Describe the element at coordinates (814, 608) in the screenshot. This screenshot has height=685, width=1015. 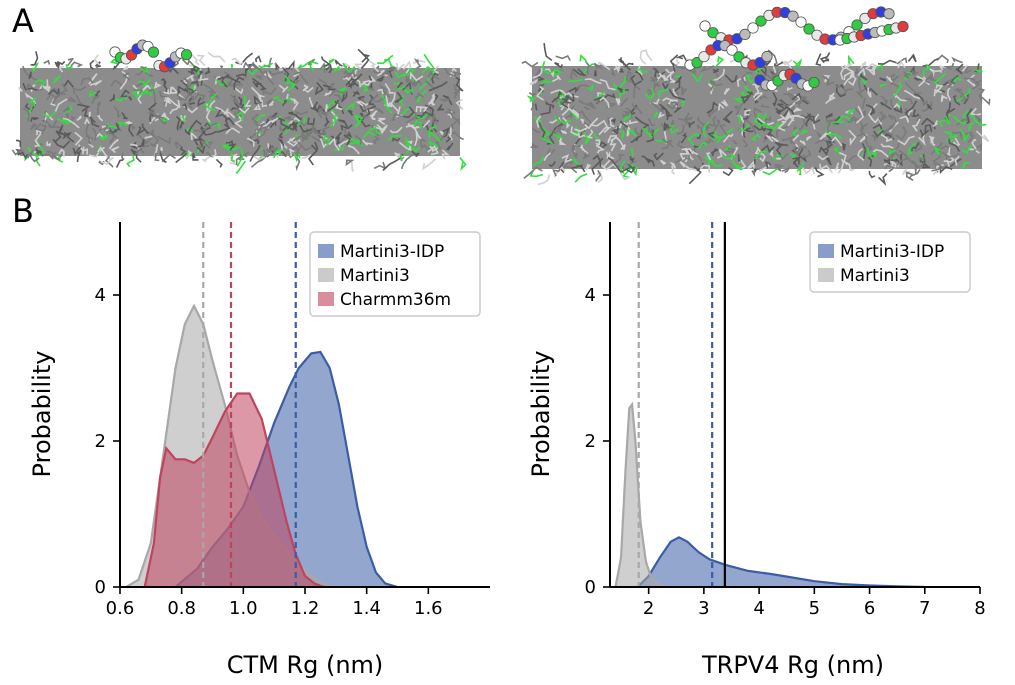
I see `c2-x-tick-label: 5` at that location.